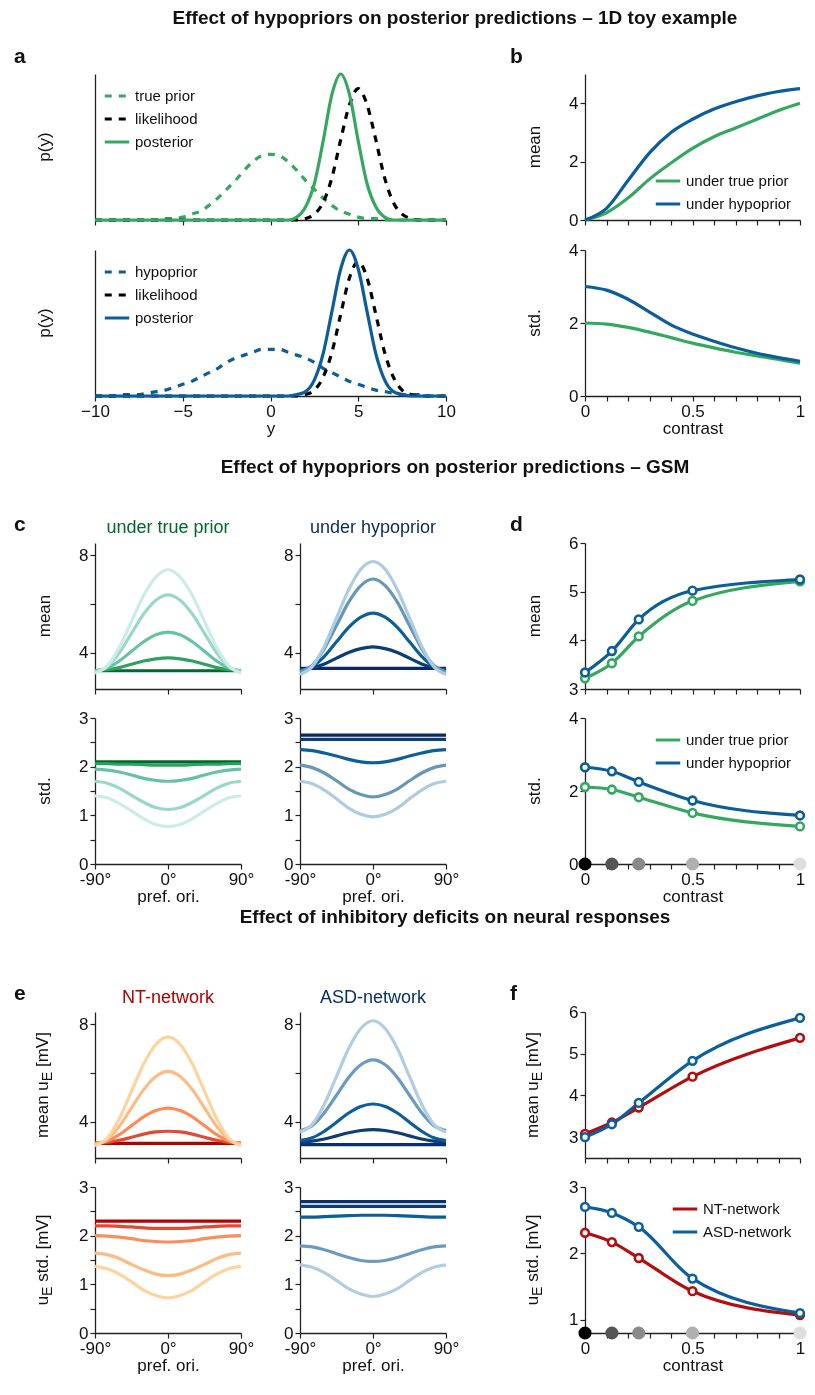  I want to click on chart-subtitle: under true prior, so click(168, 527).